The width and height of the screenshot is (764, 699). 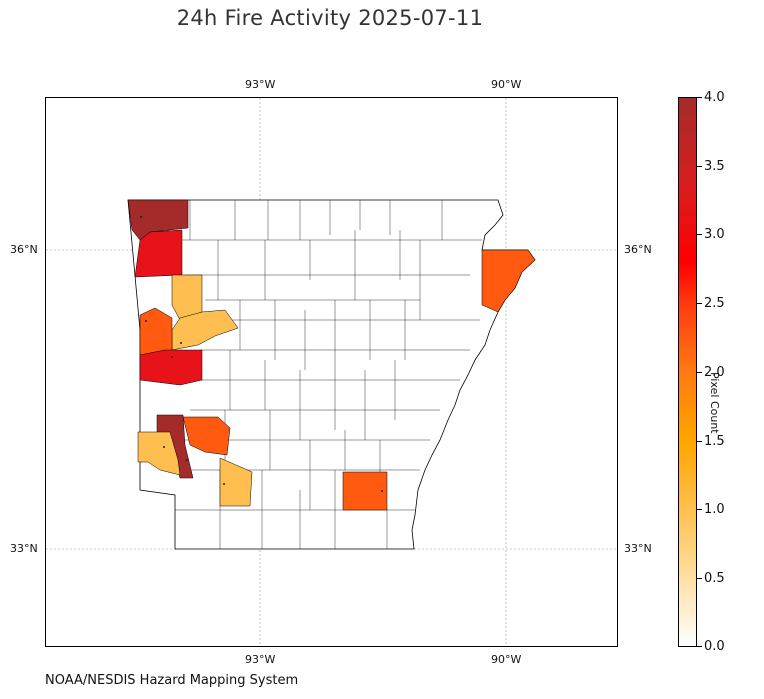 I want to click on fire-points, so click(x=261, y=354).